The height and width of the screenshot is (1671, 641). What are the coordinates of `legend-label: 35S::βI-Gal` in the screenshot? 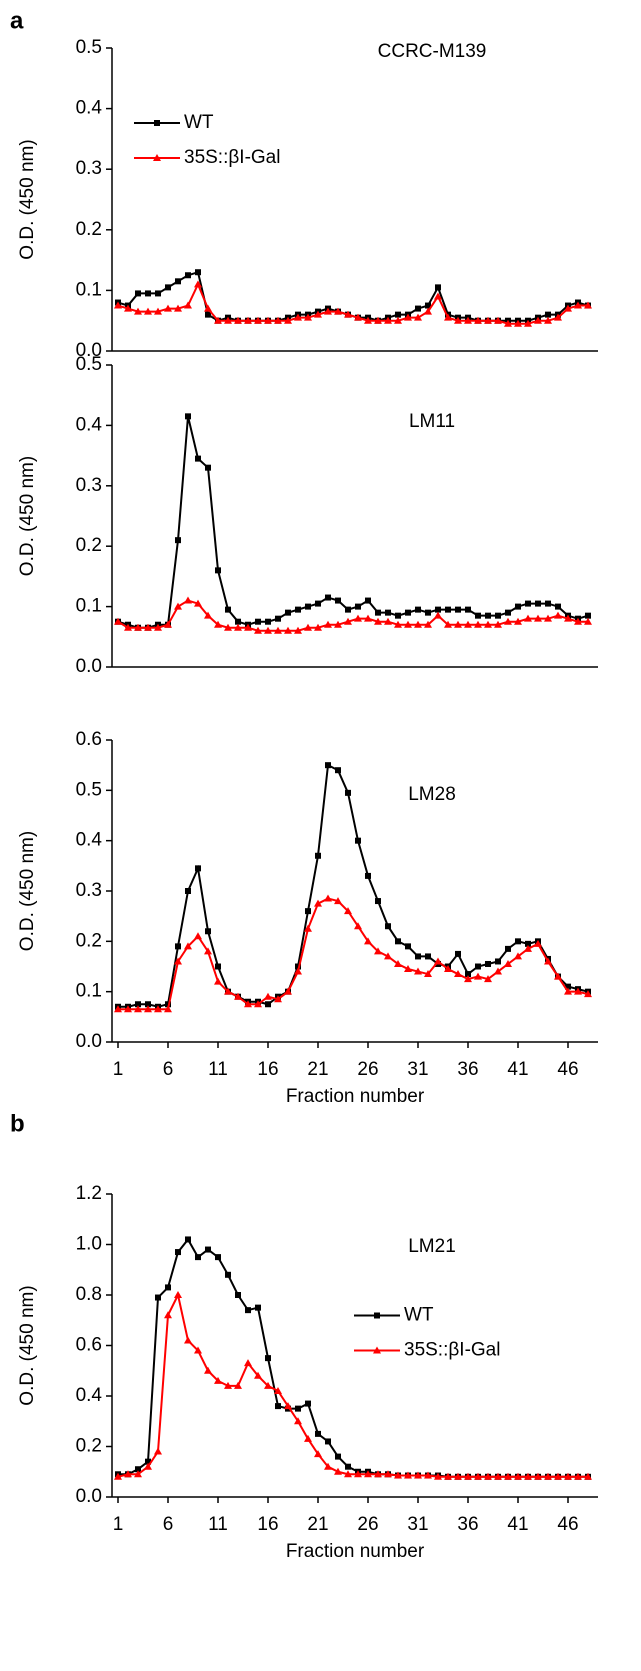 It's located at (452, 1350).